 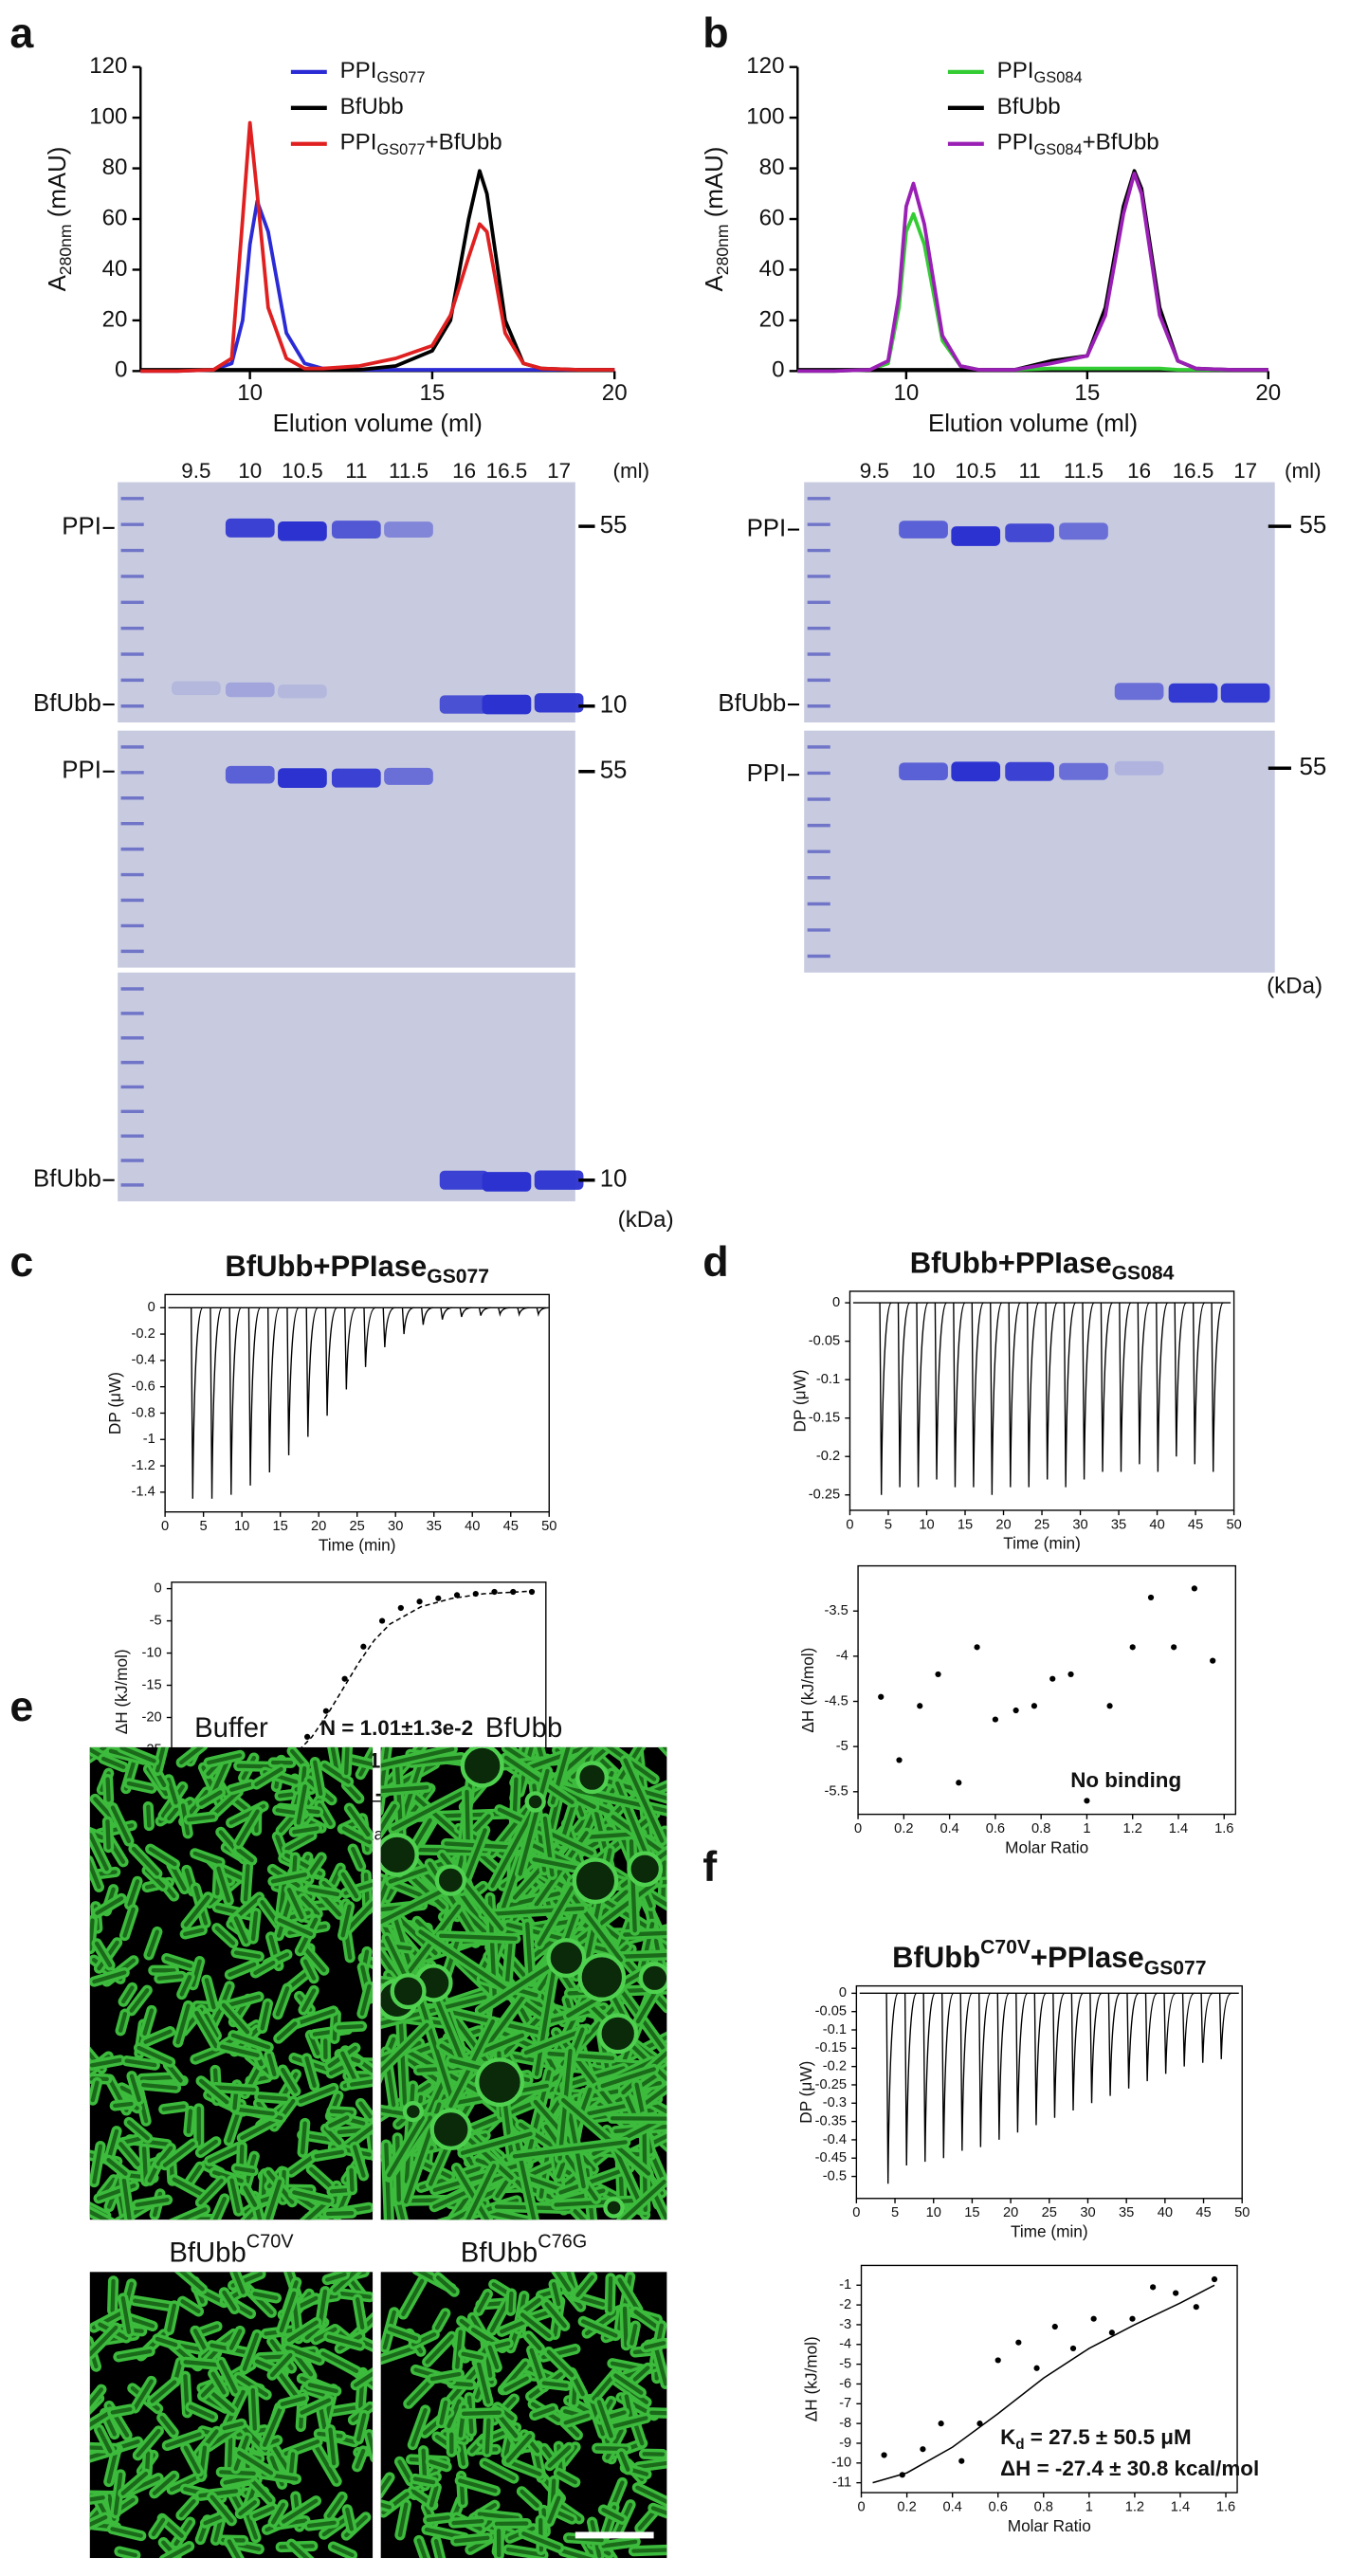 What do you see at coordinates (824, 1418) in the screenshot?
I see `y-tick-label: -0.15` at bounding box center [824, 1418].